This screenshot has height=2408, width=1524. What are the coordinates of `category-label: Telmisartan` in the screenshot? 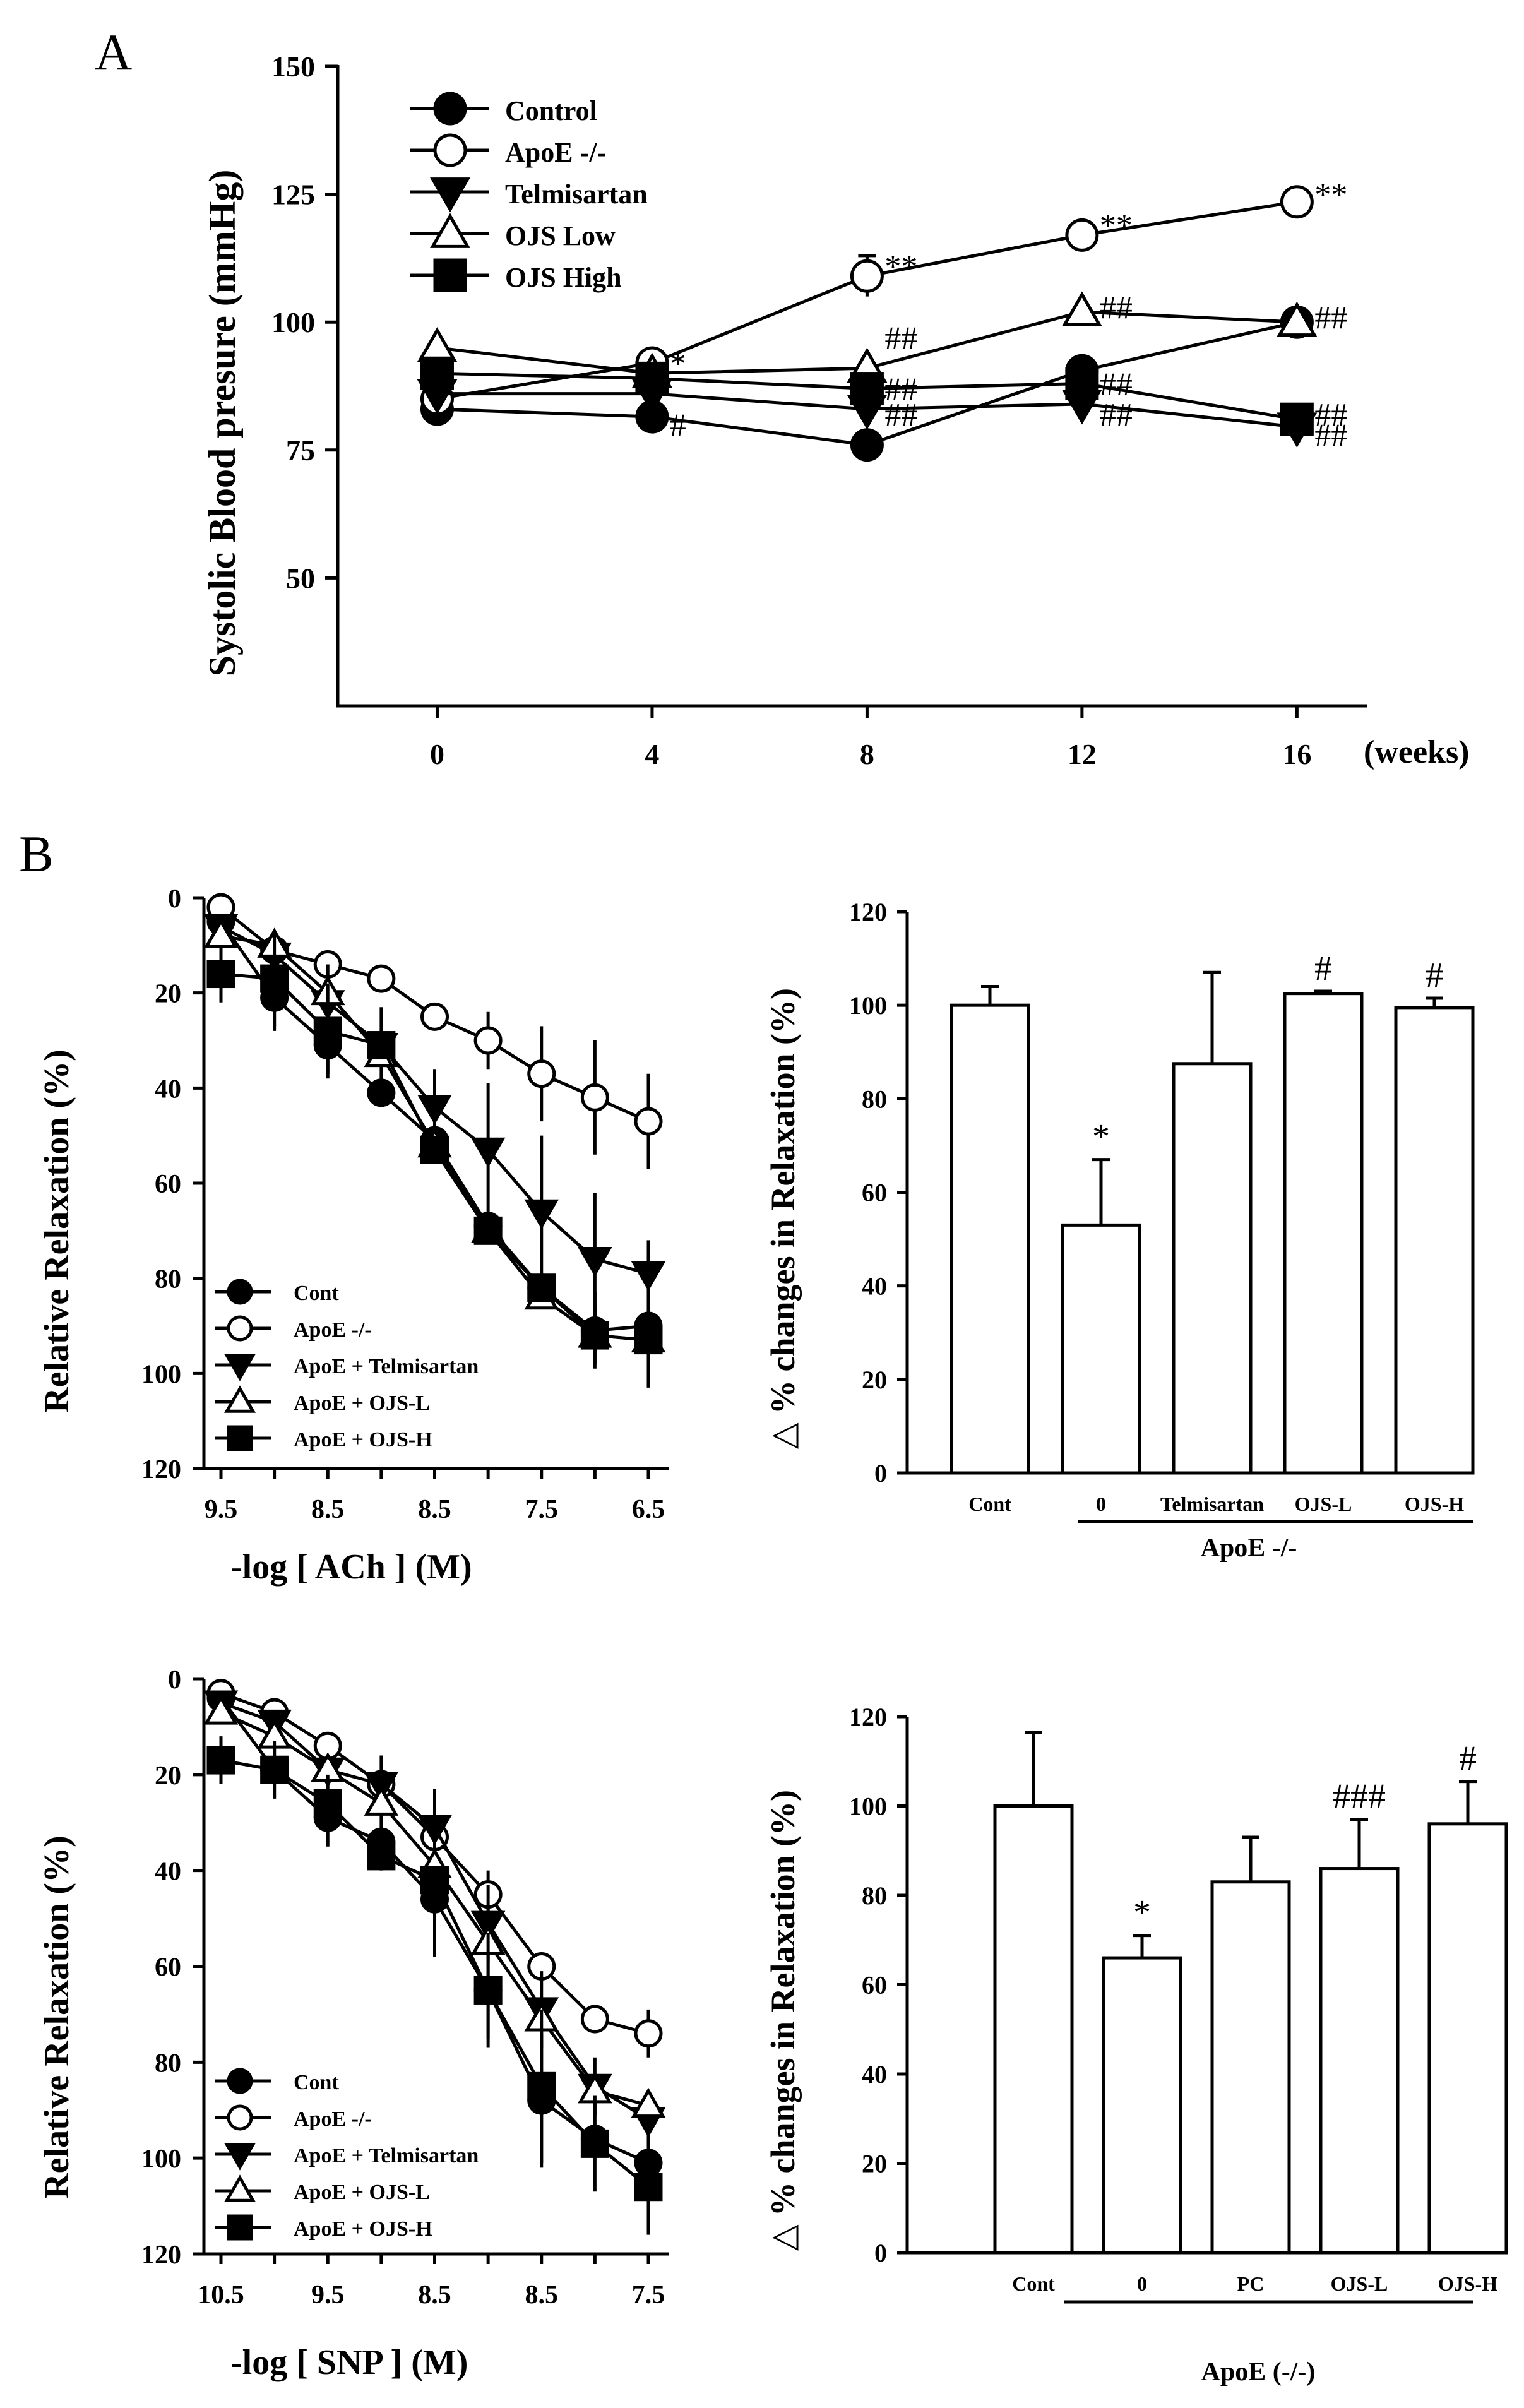 It's located at (1212, 1504).